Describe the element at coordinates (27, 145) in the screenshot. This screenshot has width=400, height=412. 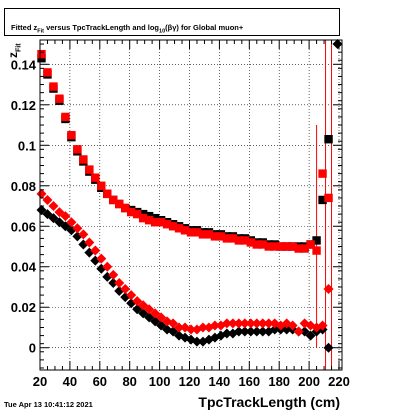
I see `y-tick-label: 0.1` at that location.